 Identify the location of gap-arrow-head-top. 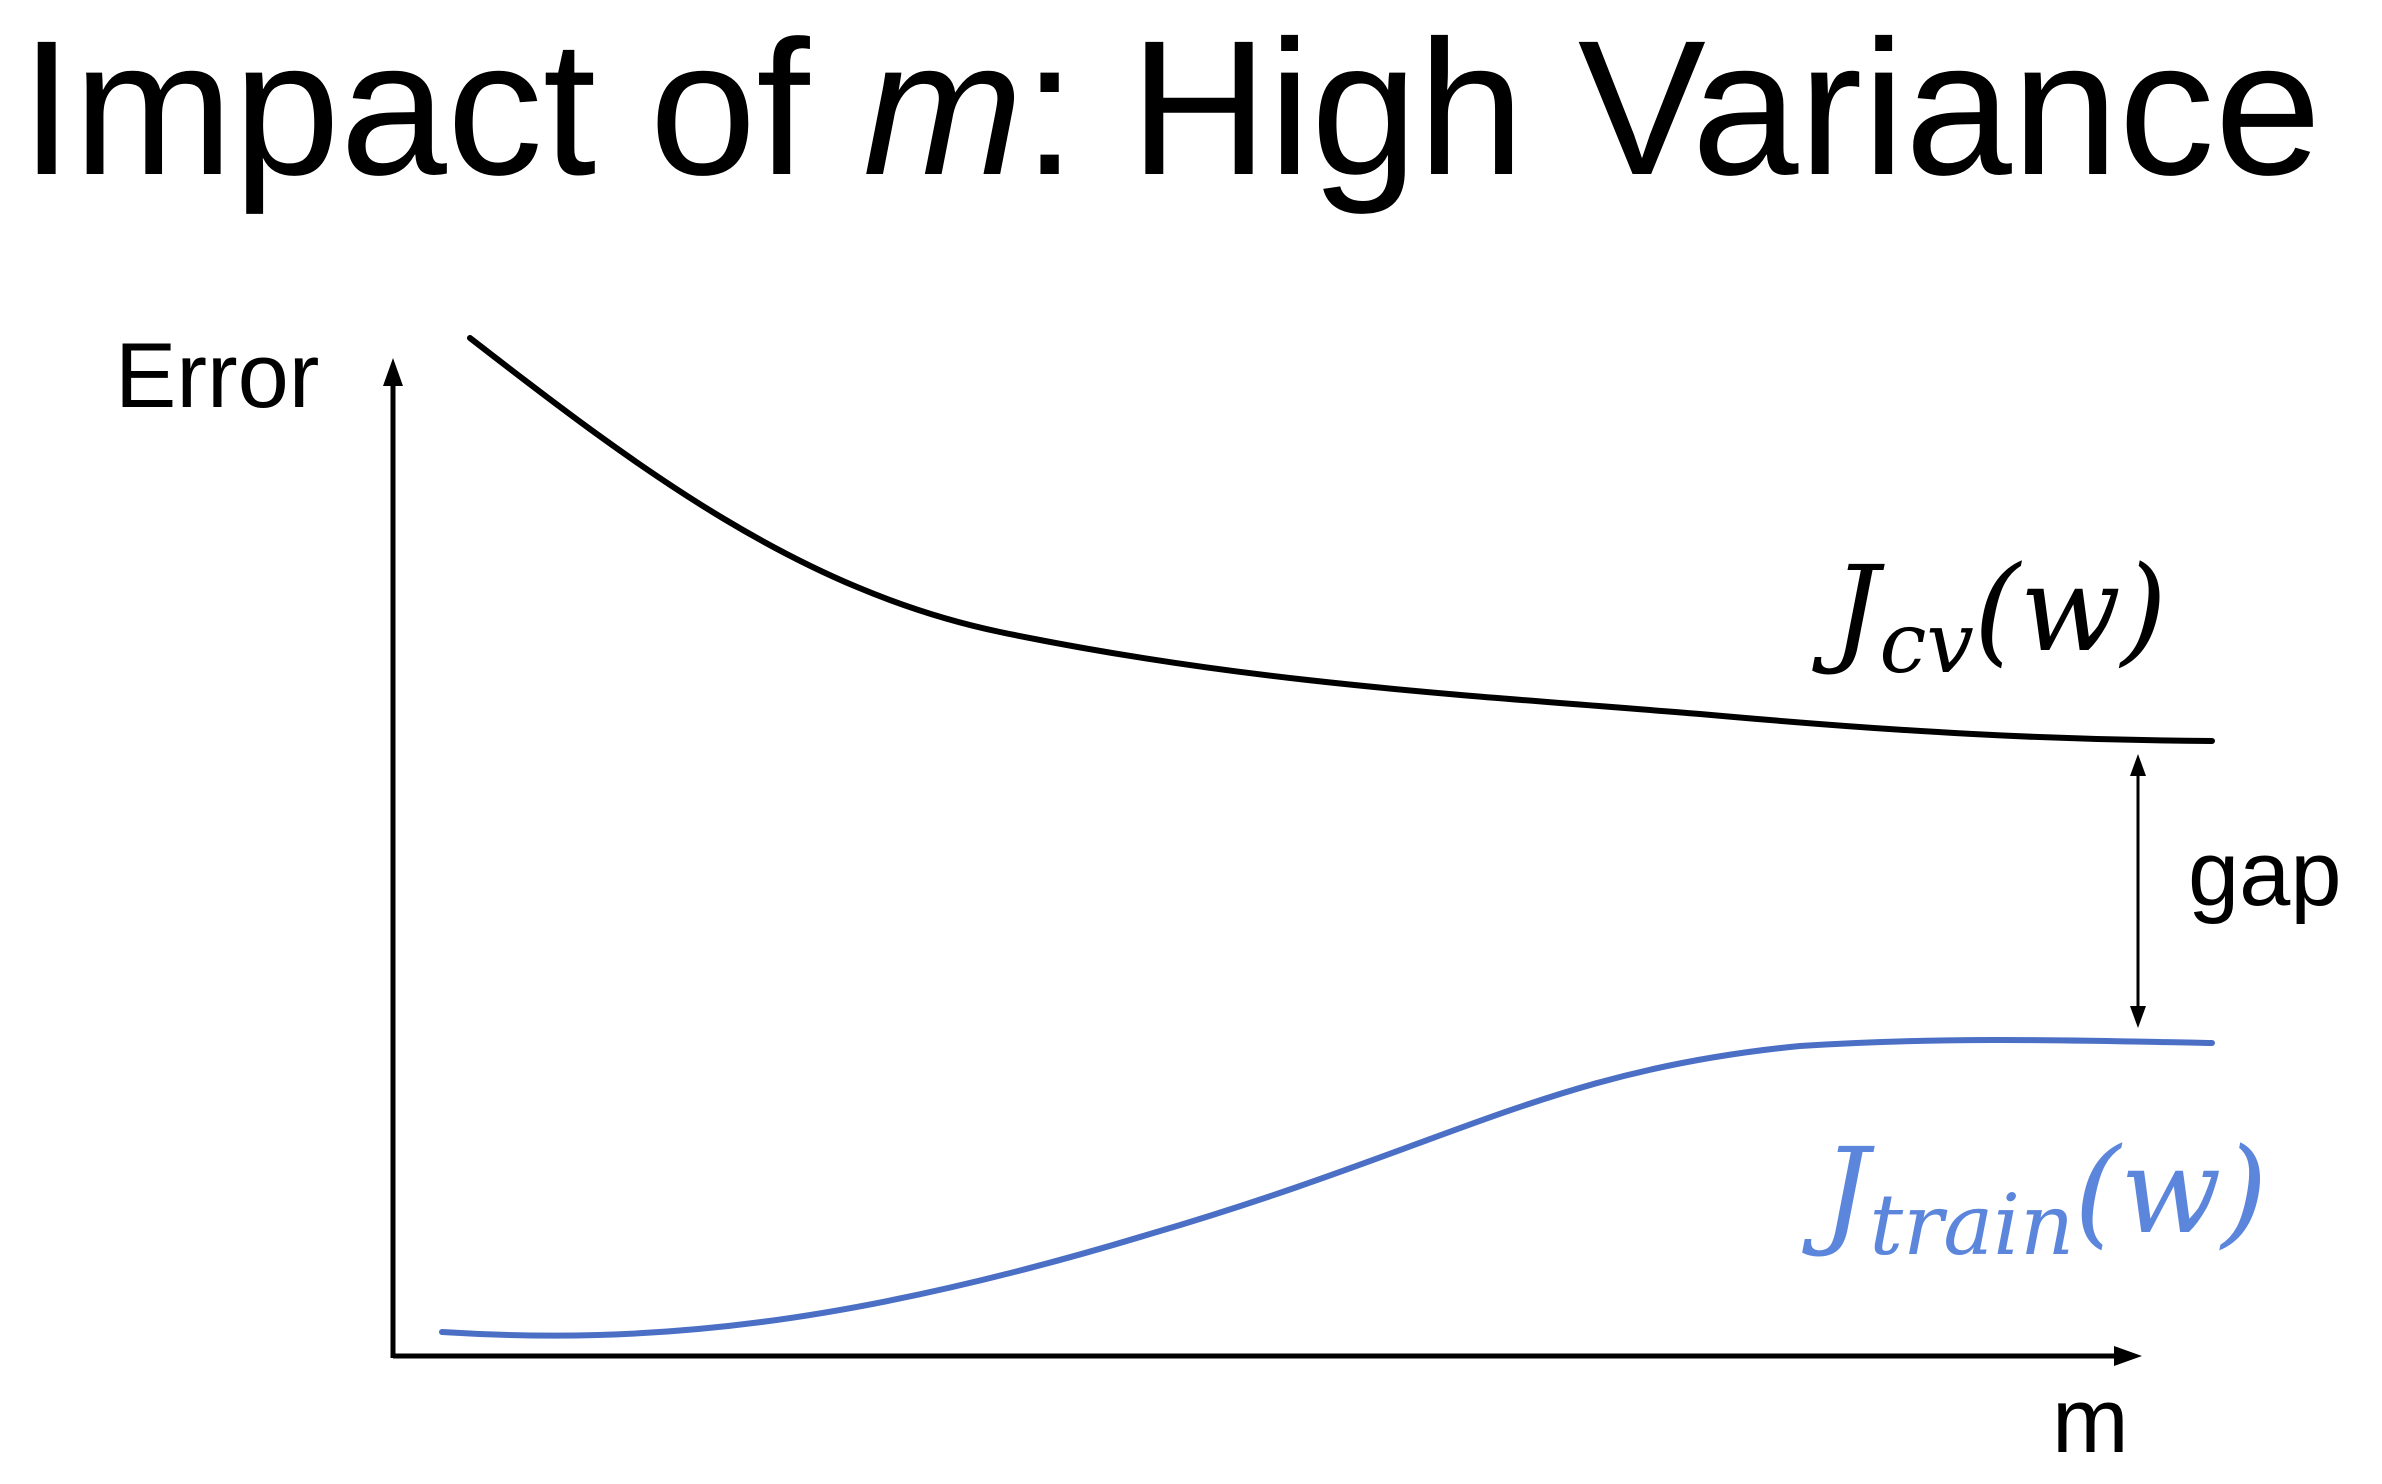
(2138, 765).